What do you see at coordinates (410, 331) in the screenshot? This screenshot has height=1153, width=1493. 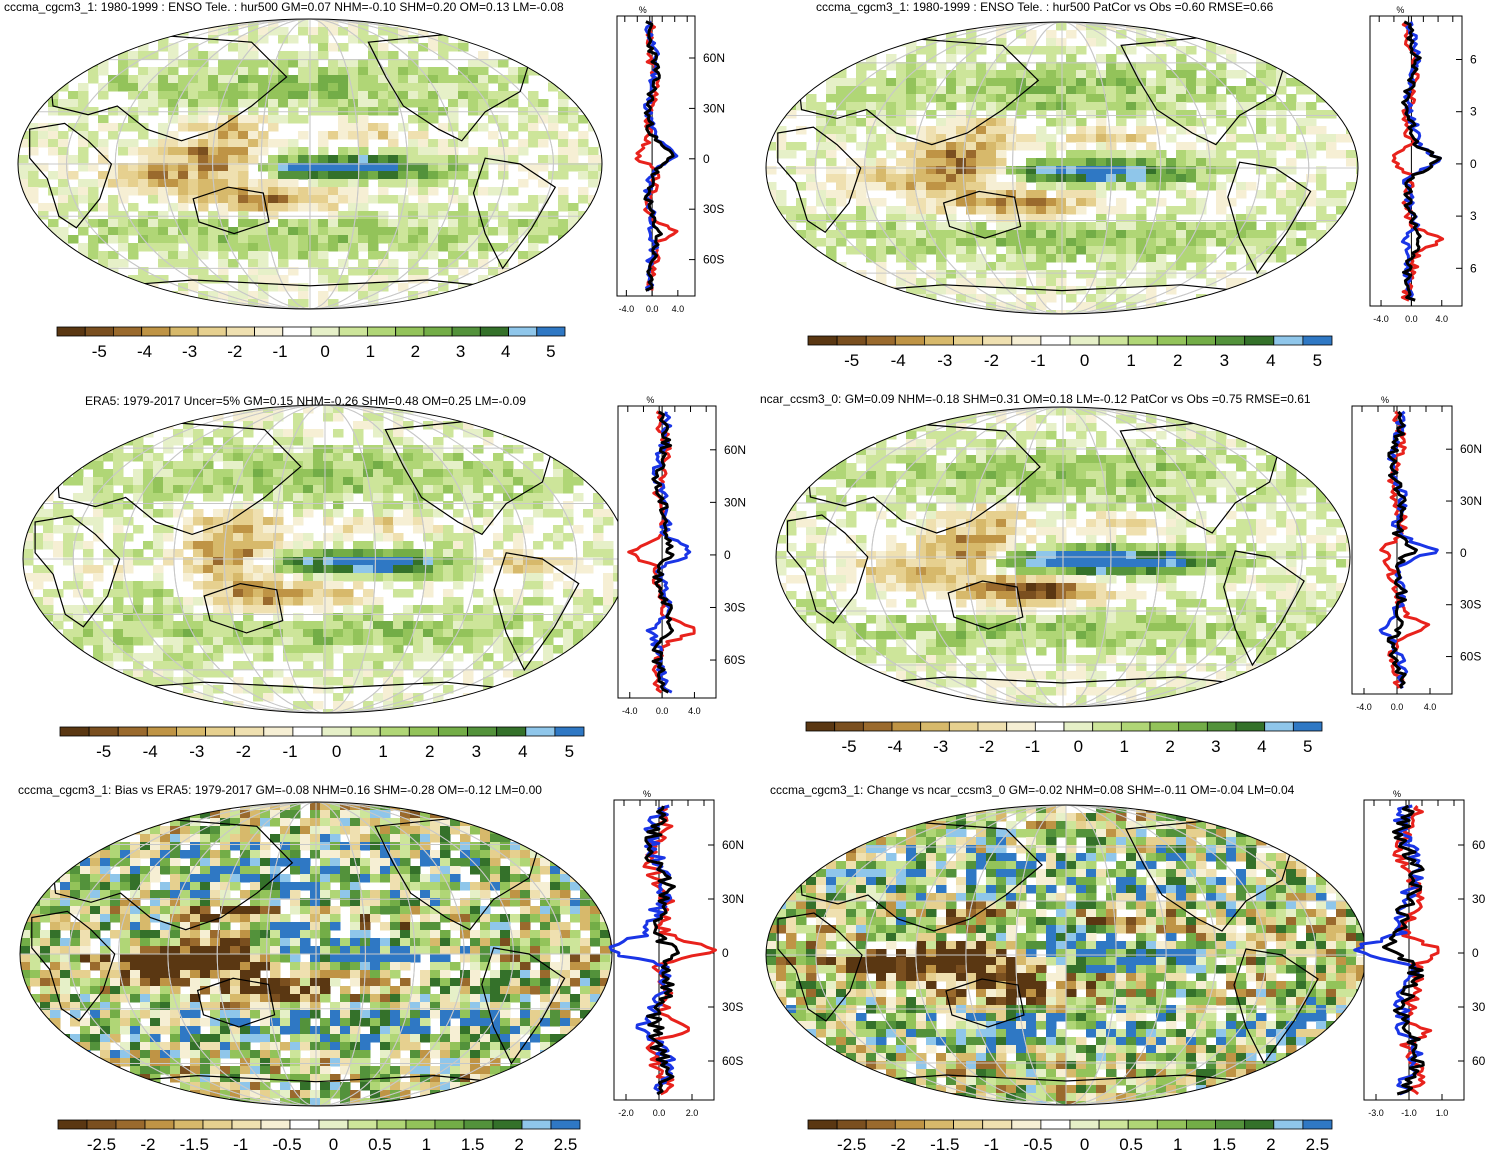 I see `colorbar-swatch` at bounding box center [410, 331].